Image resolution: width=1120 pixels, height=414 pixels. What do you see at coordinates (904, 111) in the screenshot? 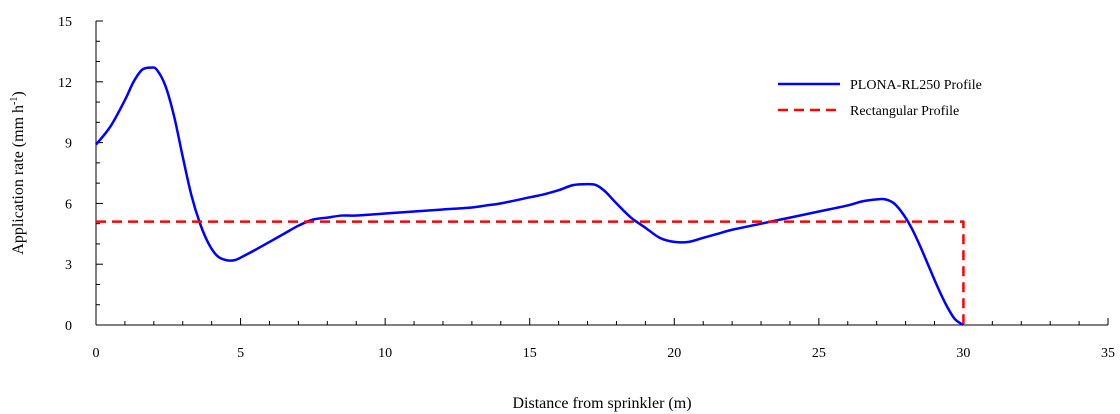
I see `legend-label-rectangular-profile: Rectangular Profile` at bounding box center [904, 111].